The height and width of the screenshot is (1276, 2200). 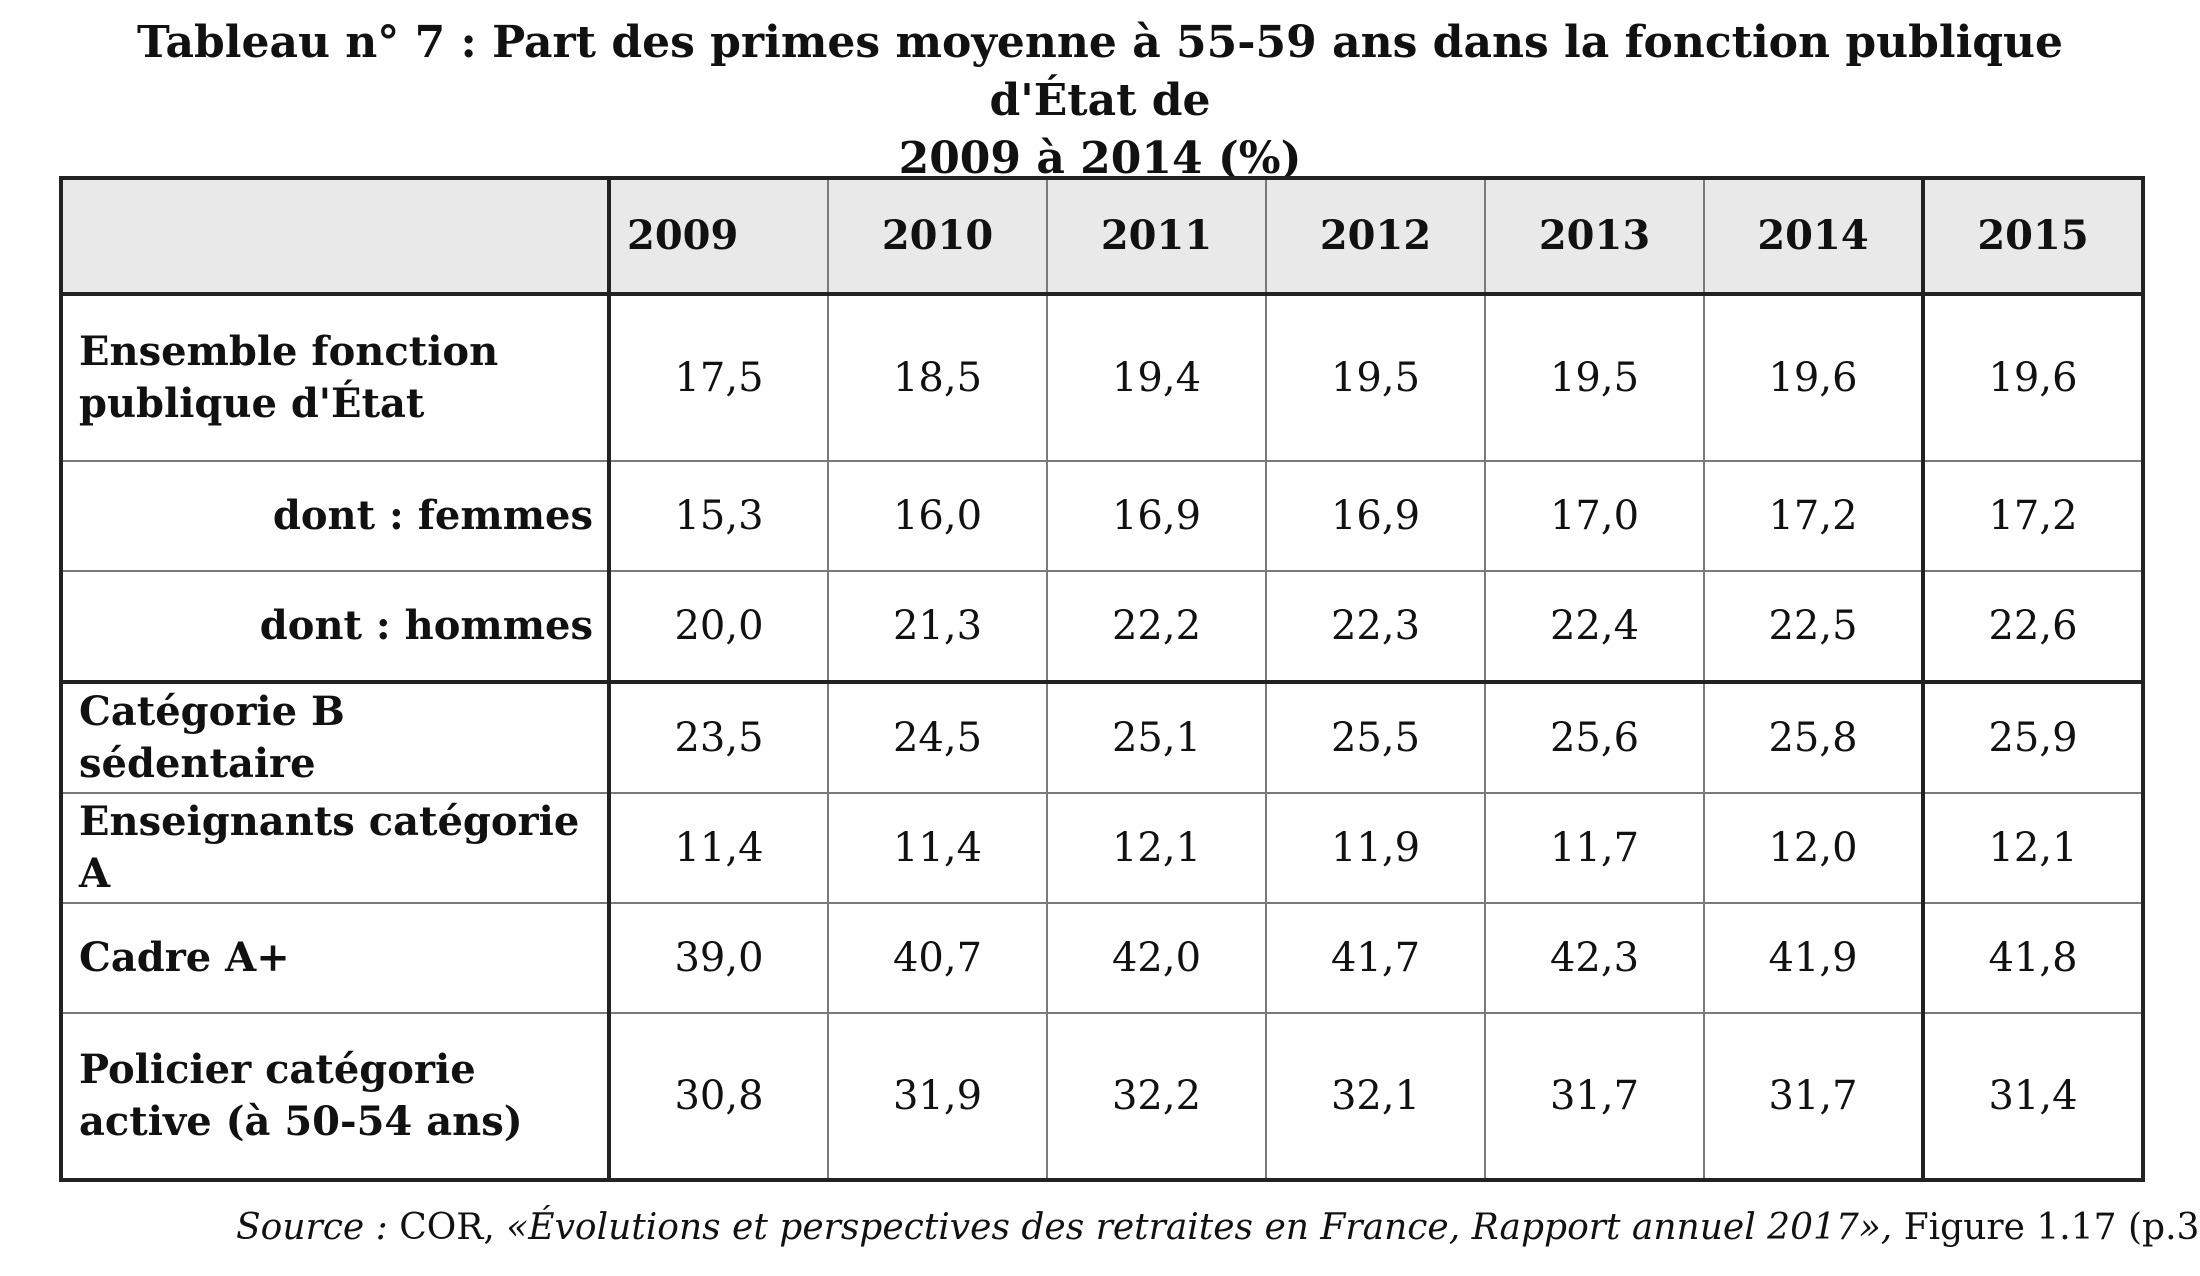 I want to click on row-label: Policier catégorie active (à 50-54 ans), so click(x=335, y=1097).